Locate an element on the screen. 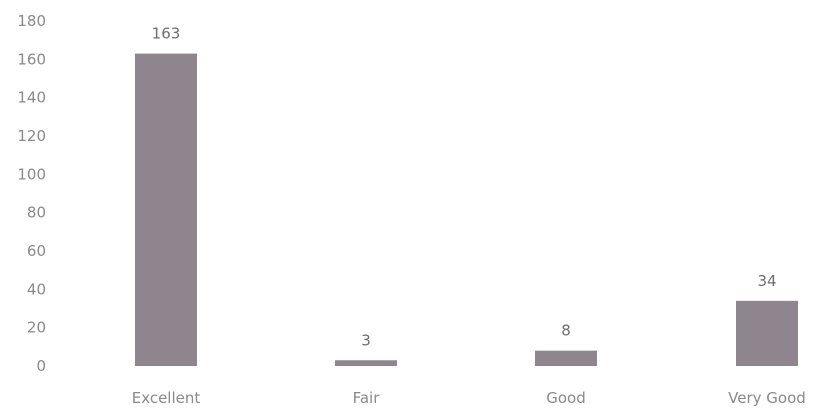 This screenshot has width=820, height=410. data-label-fair: 3 is located at coordinates (366, 340).